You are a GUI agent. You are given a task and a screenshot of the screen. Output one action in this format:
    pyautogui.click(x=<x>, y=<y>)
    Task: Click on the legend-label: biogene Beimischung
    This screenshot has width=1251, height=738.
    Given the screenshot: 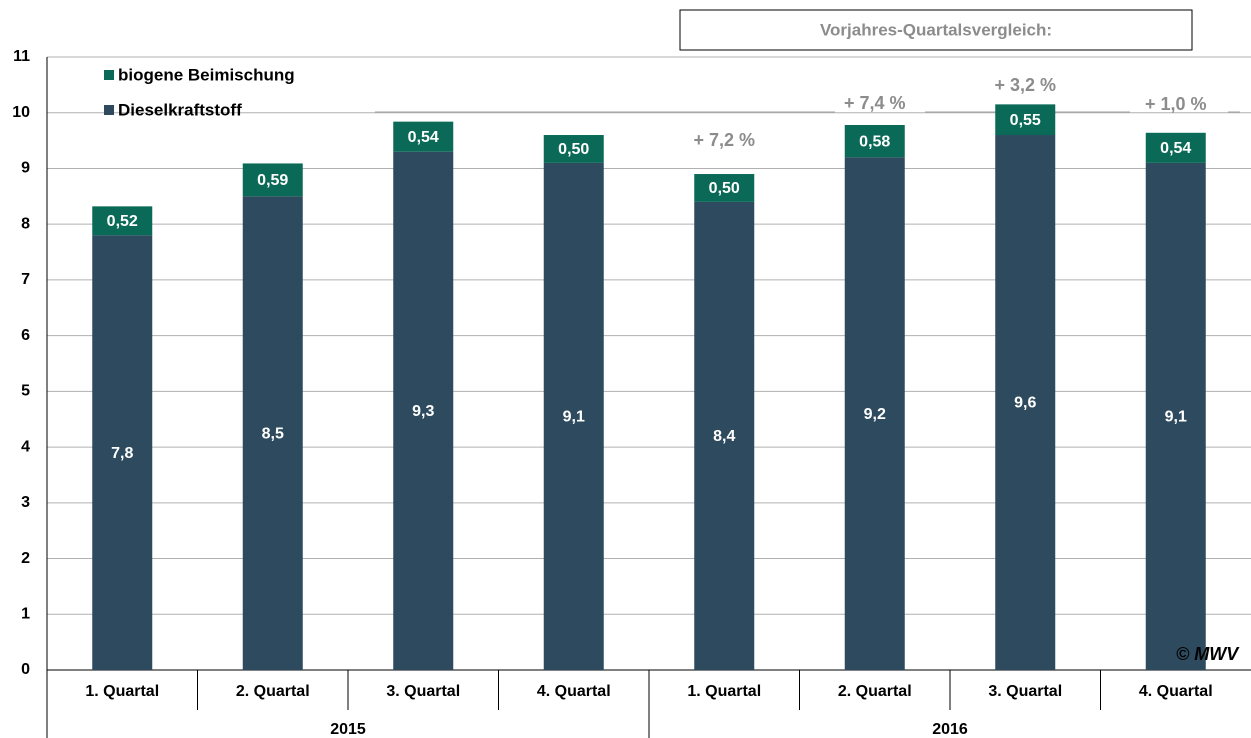 What is the action you would take?
    pyautogui.click(x=206, y=74)
    